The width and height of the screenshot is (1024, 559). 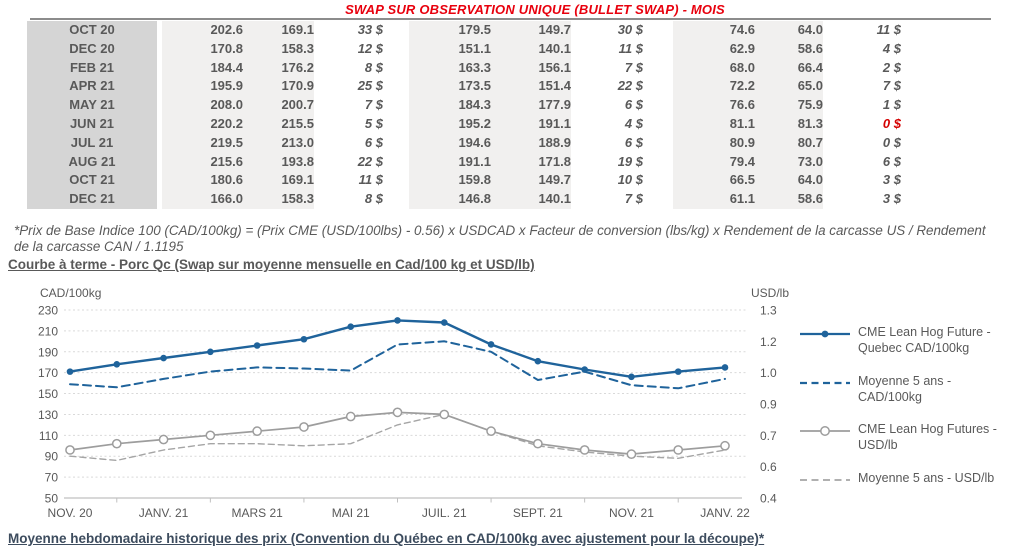 What do you see at coordinates (348, 162) in the screenshot?
I see `cell-d1: 22 $` at bounding box center [348, 162].